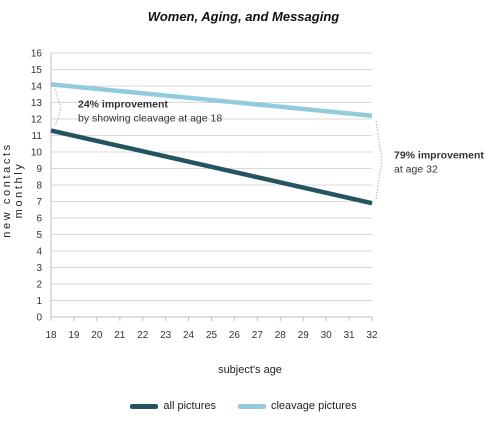  I want to click on legend-swatch-cleavage-pictures, so click(251, 406).